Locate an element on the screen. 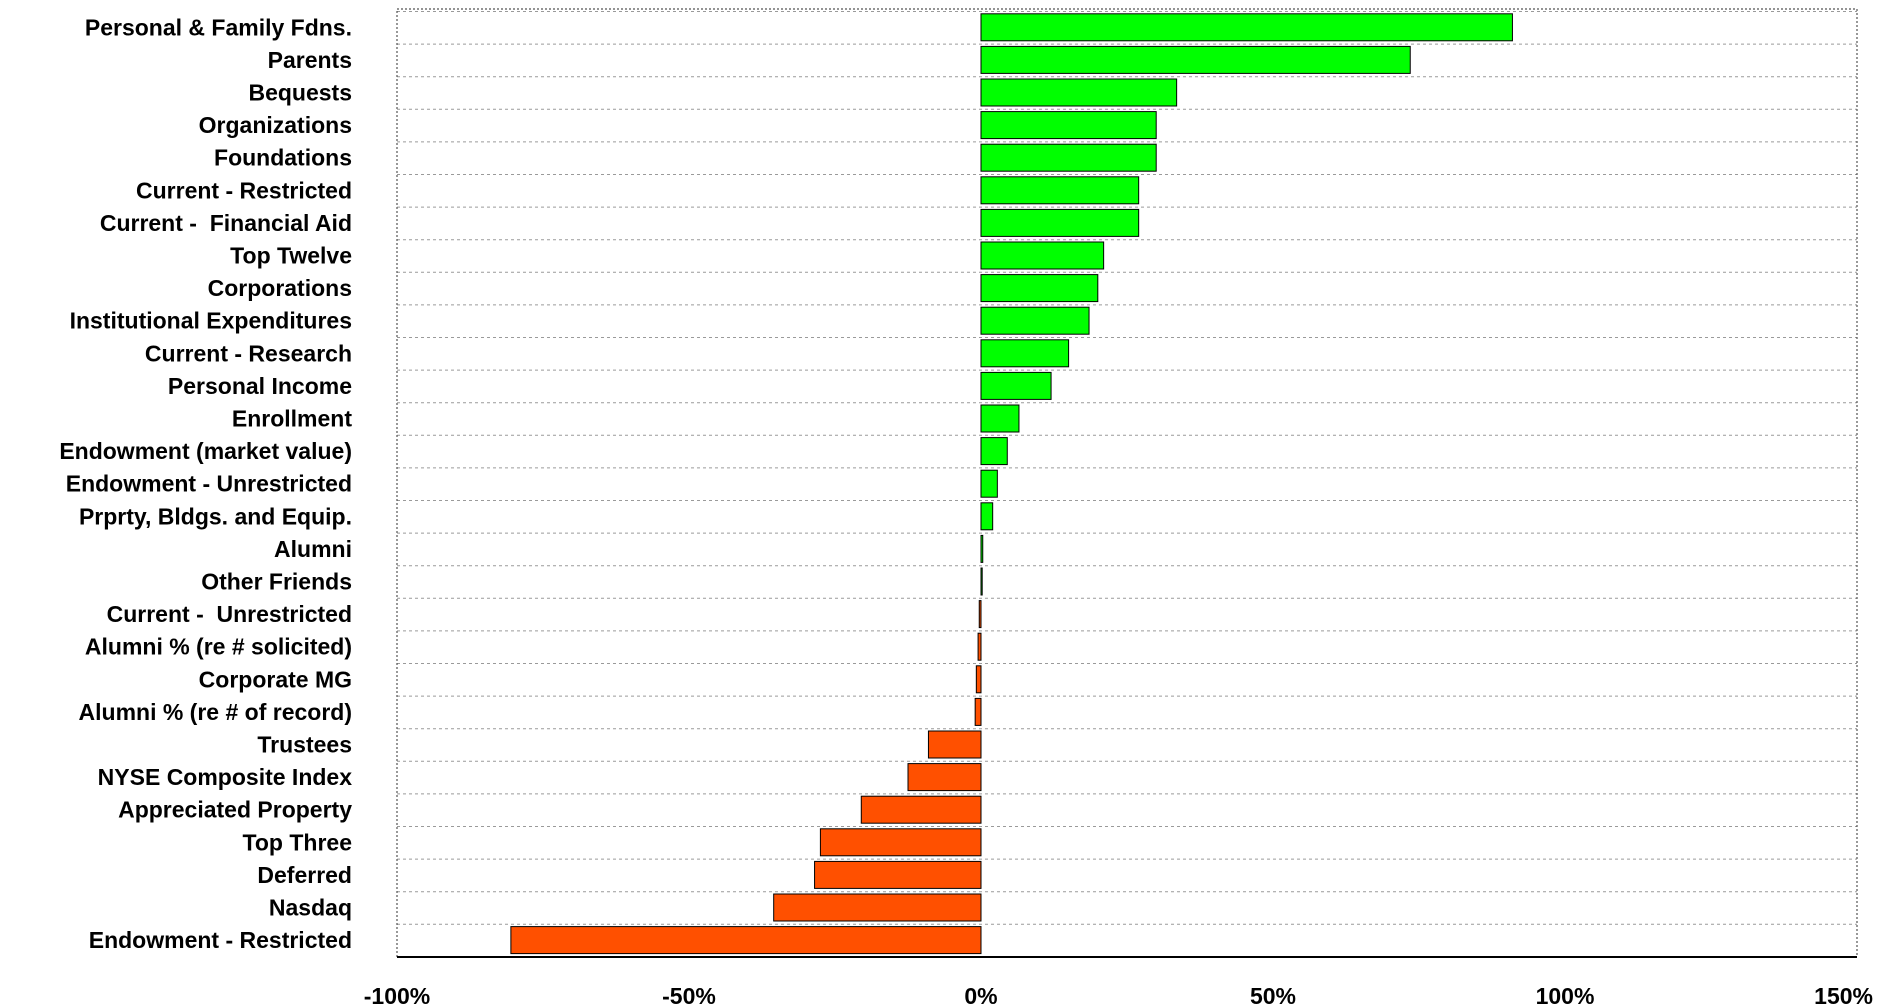  category-label: Corporate MG is located at coordinates (275, 679).